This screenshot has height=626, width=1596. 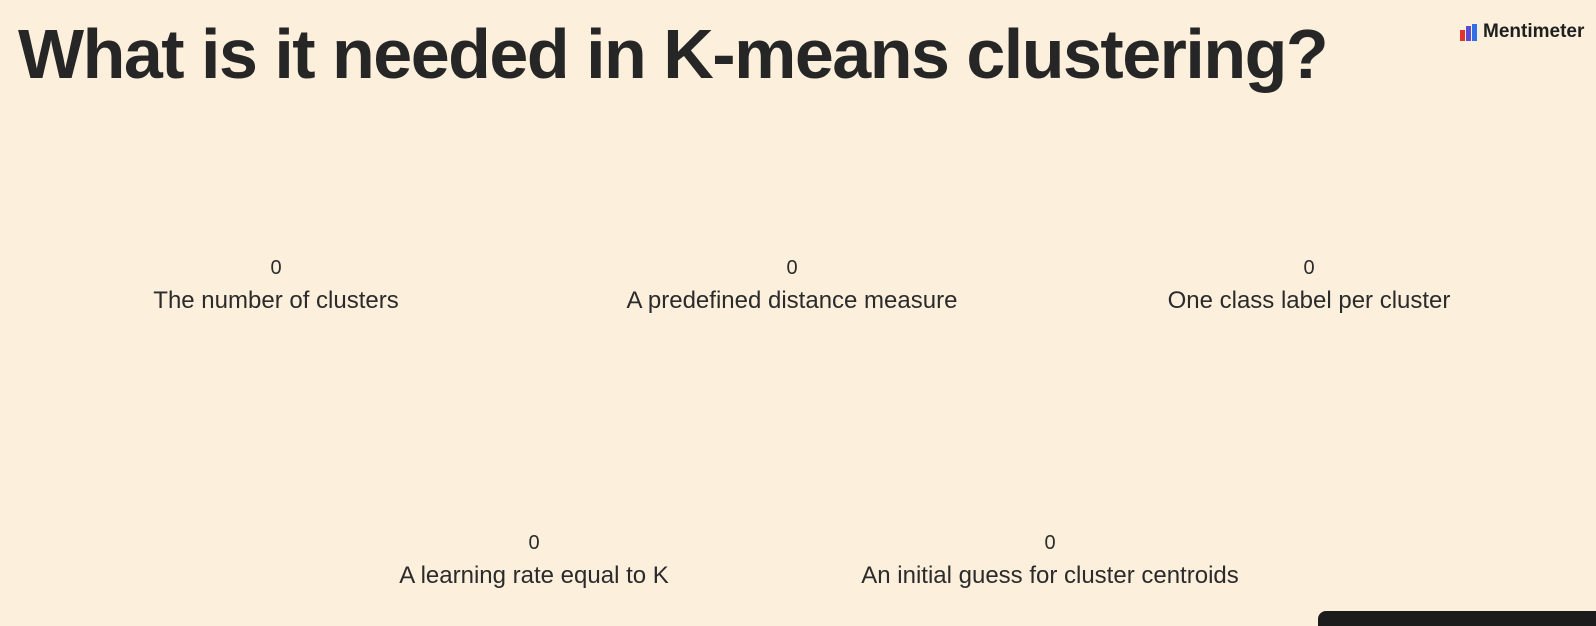 What do you see at coordinates (1468, 32) in the screenshot?
I see `mentimeter-logo-icon` at bounding box center [1468, 32].